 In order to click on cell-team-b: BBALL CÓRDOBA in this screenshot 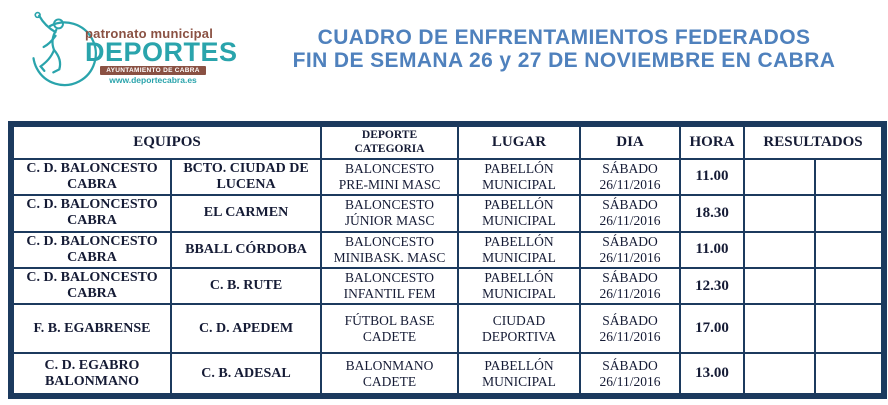, I will do `click(246, 249)`.